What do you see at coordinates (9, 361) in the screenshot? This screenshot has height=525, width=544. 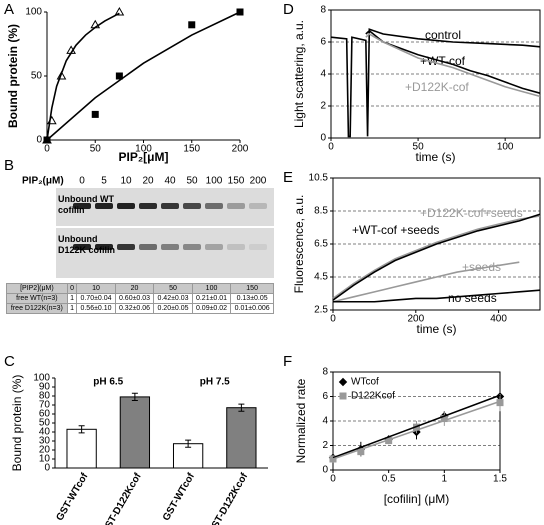 I see `panel-letter: C` at bounding box center [9, 361].